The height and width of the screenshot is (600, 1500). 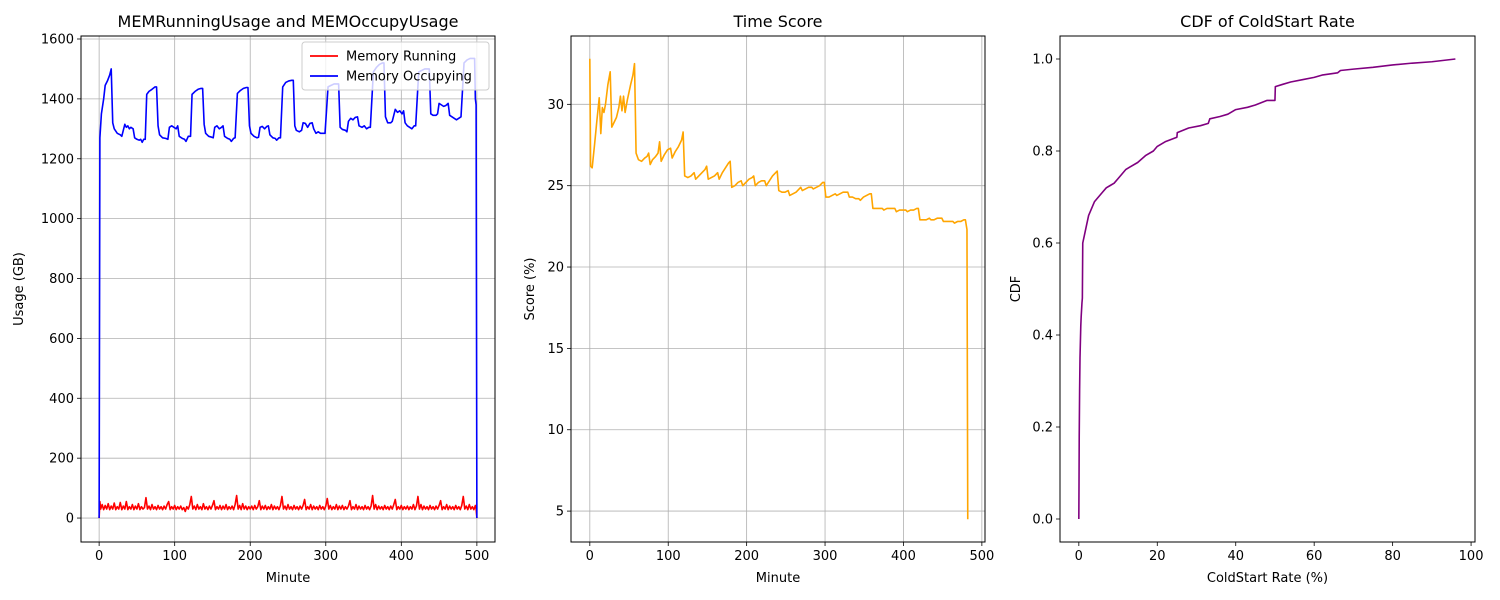 I want to click on legend-entry-label: Memory Running, so click(x=401, y=57).